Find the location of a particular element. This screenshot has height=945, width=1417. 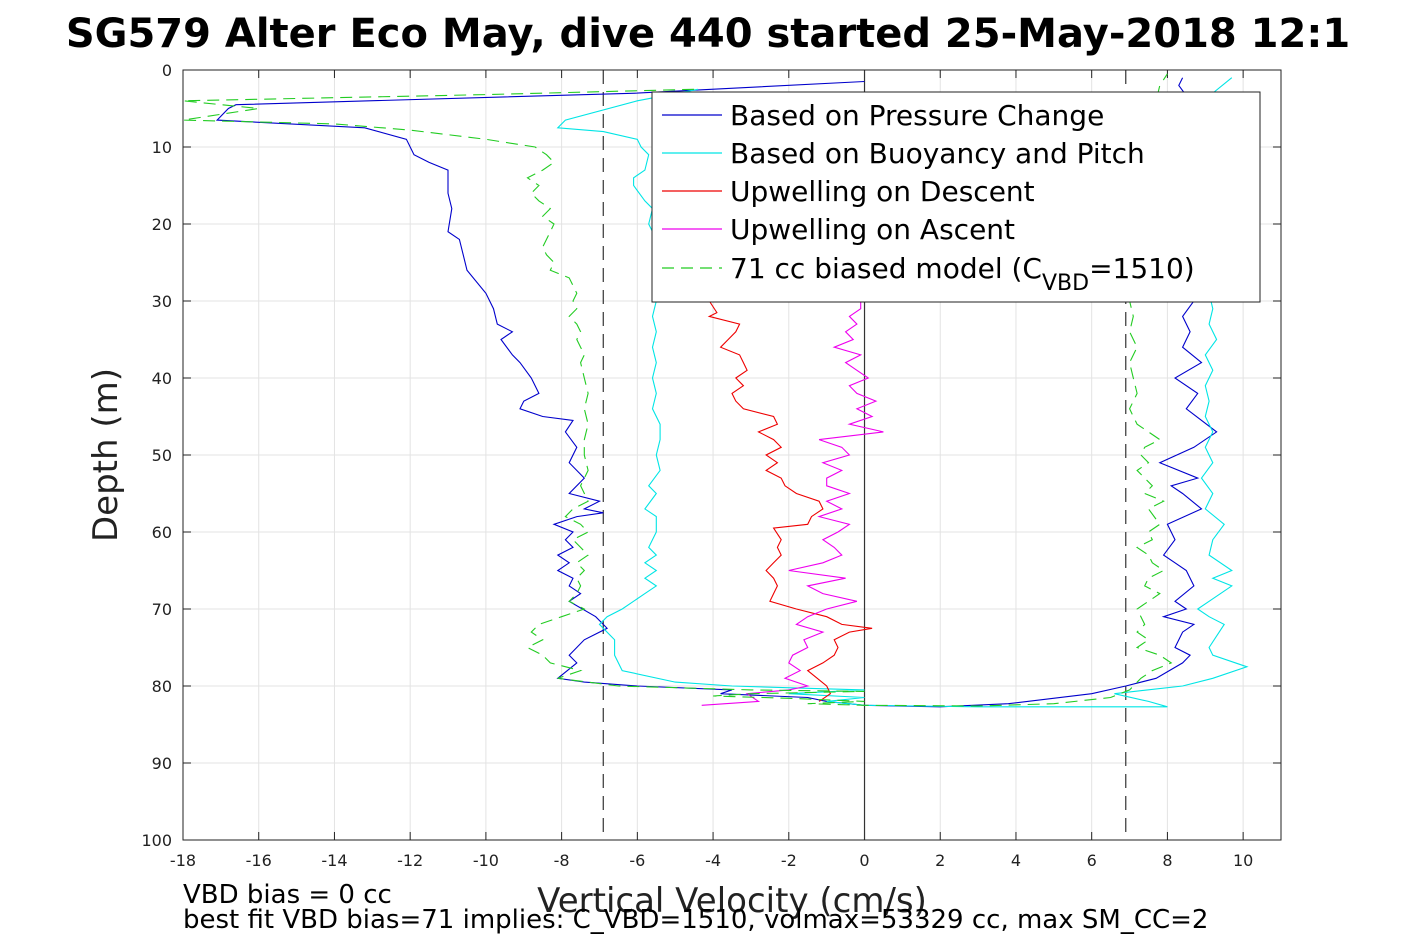

x-tick-label: 6 is located at coordinates (1092, 860).